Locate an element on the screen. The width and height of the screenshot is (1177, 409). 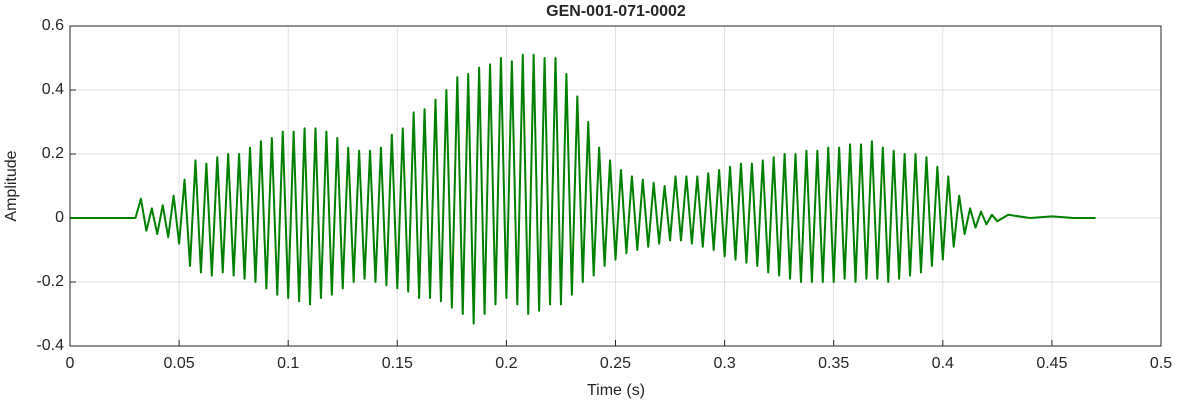
x-tick-label: 0.15 is located at coordinates (397, 363).